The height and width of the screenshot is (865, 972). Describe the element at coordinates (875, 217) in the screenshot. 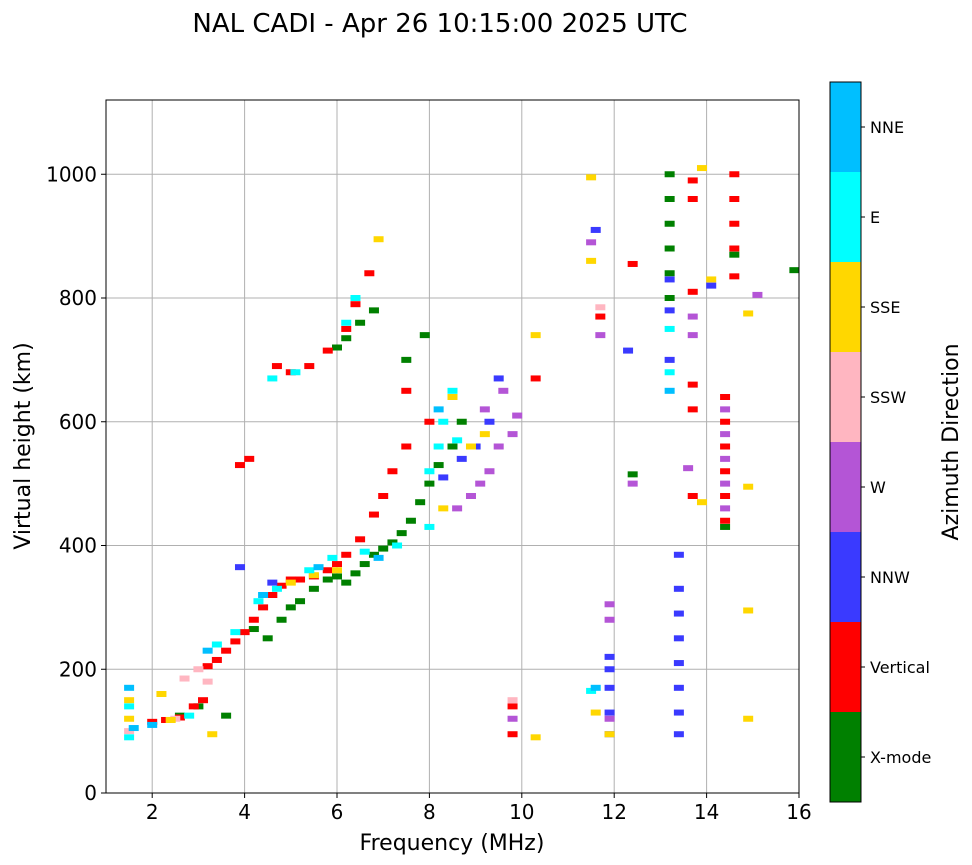

I see `colorbar-tick-label: E` at that location.